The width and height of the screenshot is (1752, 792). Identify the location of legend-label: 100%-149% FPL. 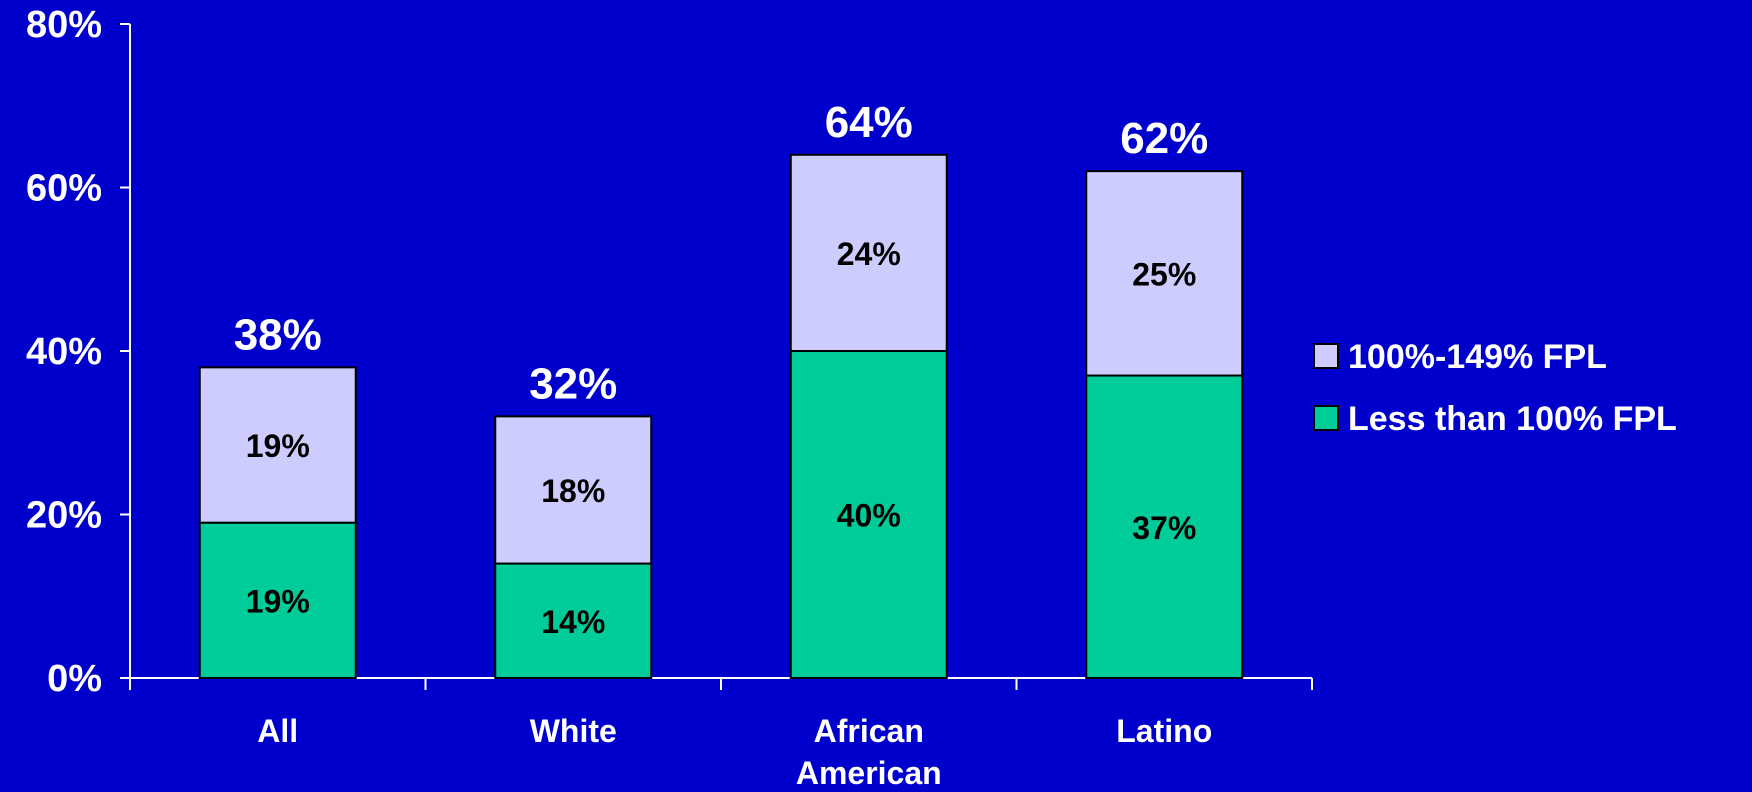
(1477, 357).